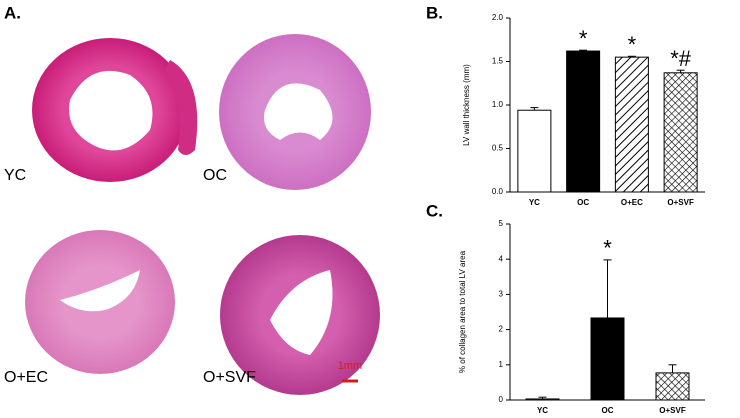 The width and height of the screenshot is (740, 418). I want to click on y-tick-label: 0.5, so click(498, 148).